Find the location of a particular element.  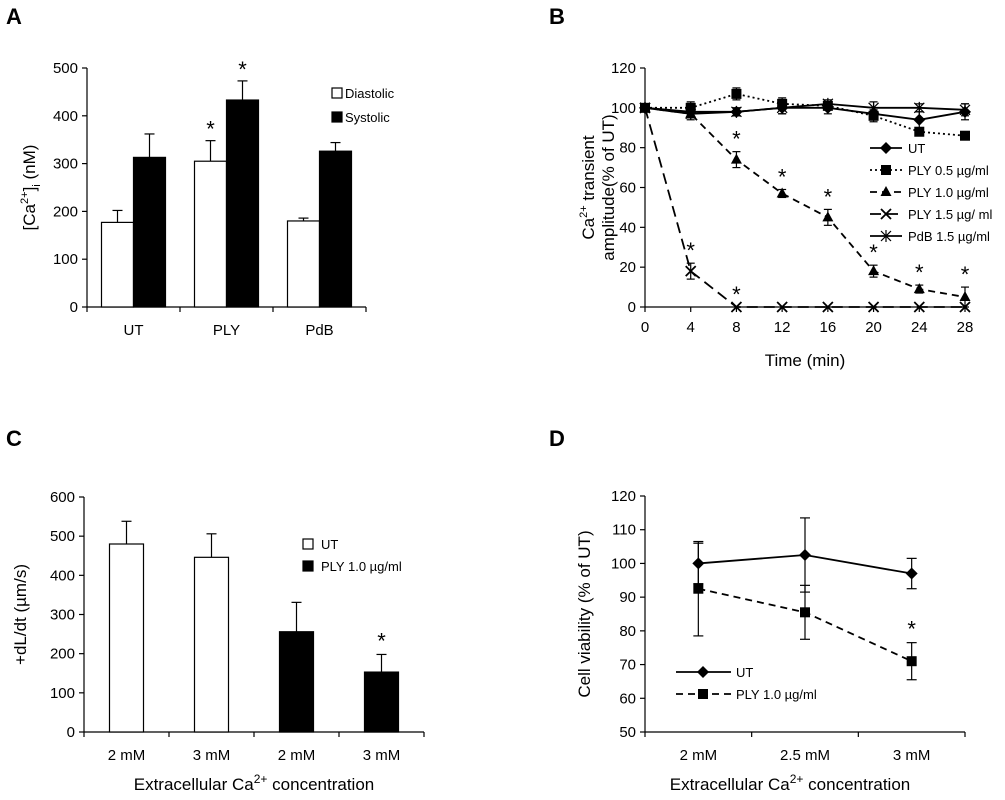

panel-b-y-label-sup: 2+ is located at coordinates (584, 211).